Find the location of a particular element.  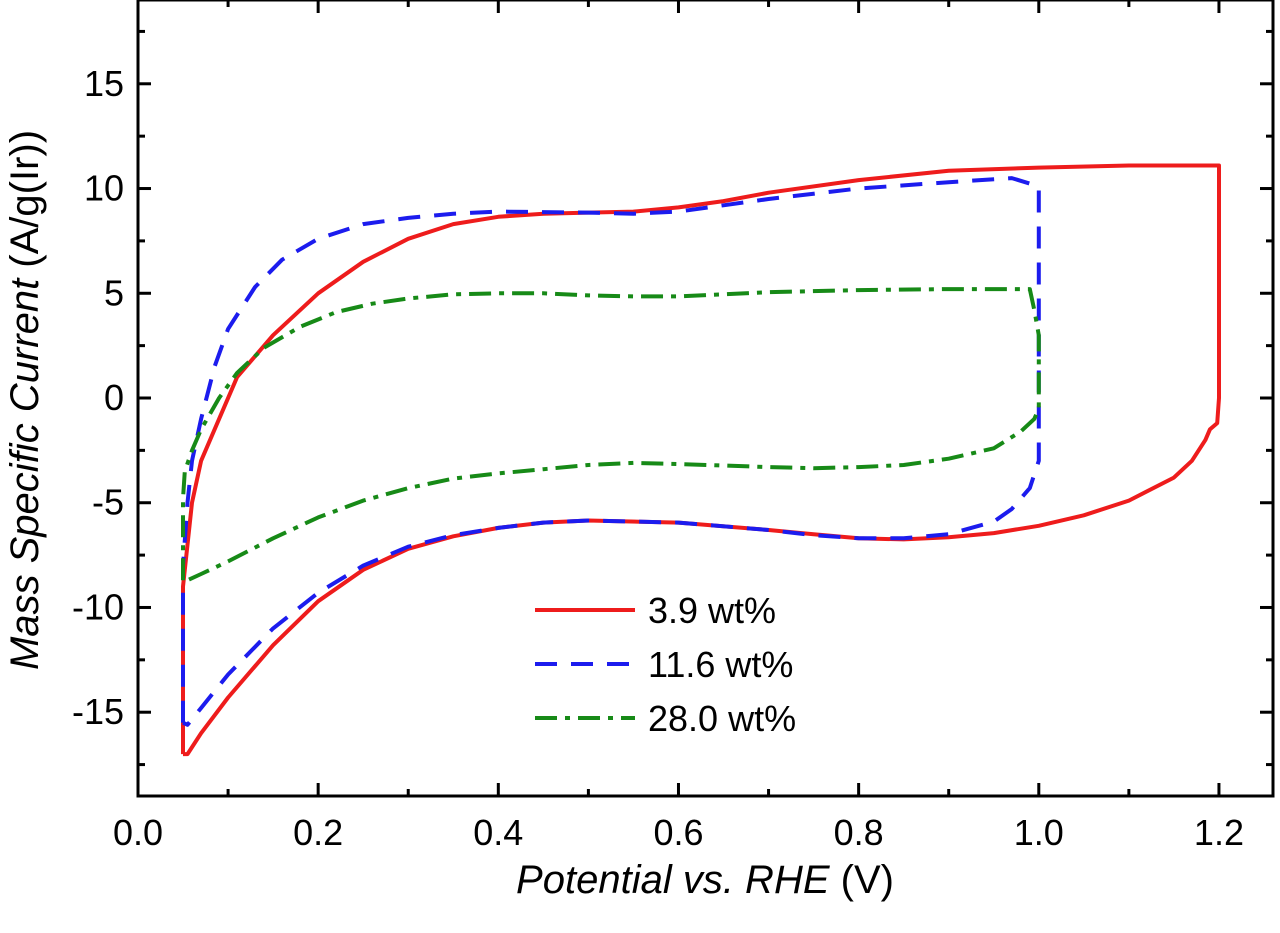

x-tick-label-0-6: 0.6 is located at coordinates (678, 832).